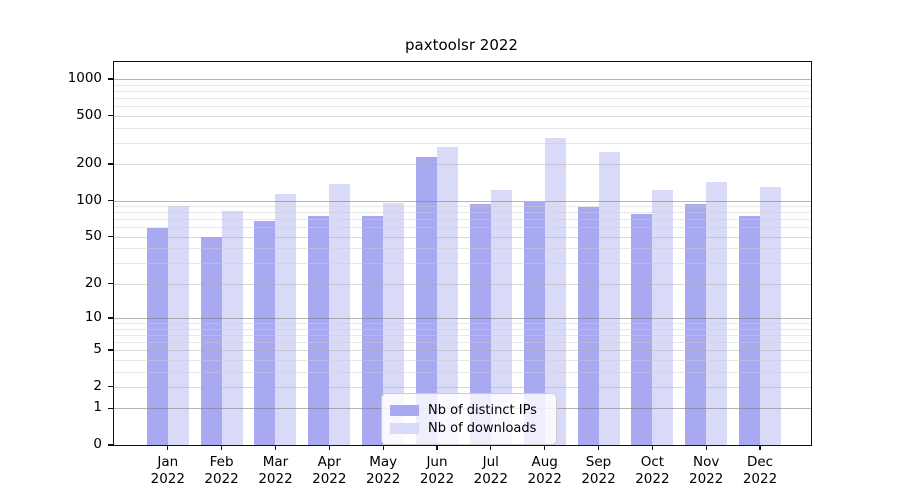 The image size is (900, 500). I want to click on x-tick-month: Dec, so click(760, 462).